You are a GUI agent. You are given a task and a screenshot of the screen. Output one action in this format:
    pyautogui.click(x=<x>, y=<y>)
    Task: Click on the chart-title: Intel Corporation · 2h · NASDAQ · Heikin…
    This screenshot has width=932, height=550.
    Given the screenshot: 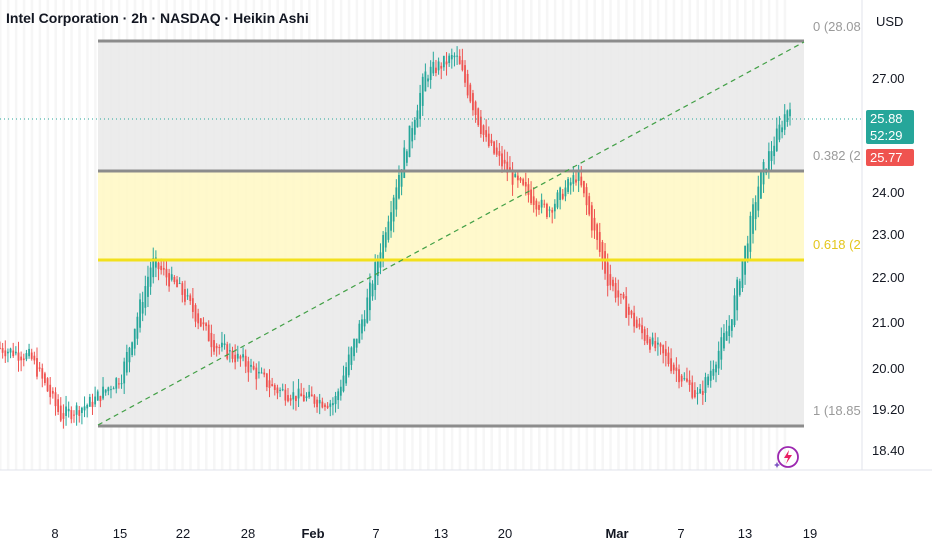 What is the action you would take?
    pyautogui.click(x=157, y=18)
    